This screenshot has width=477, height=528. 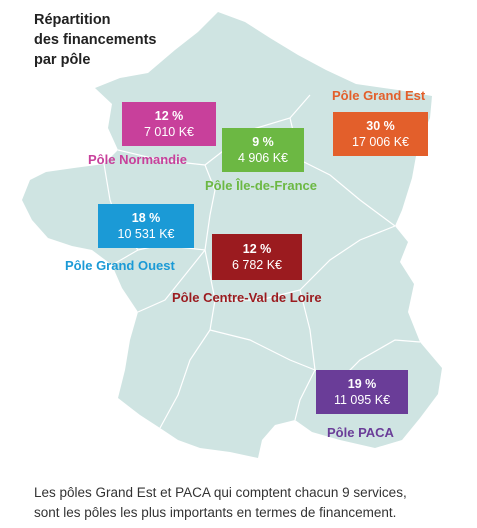 I want to click on pole-ile-de-france-box: 9 % 4 906 K€, so click(x=263, y=150).